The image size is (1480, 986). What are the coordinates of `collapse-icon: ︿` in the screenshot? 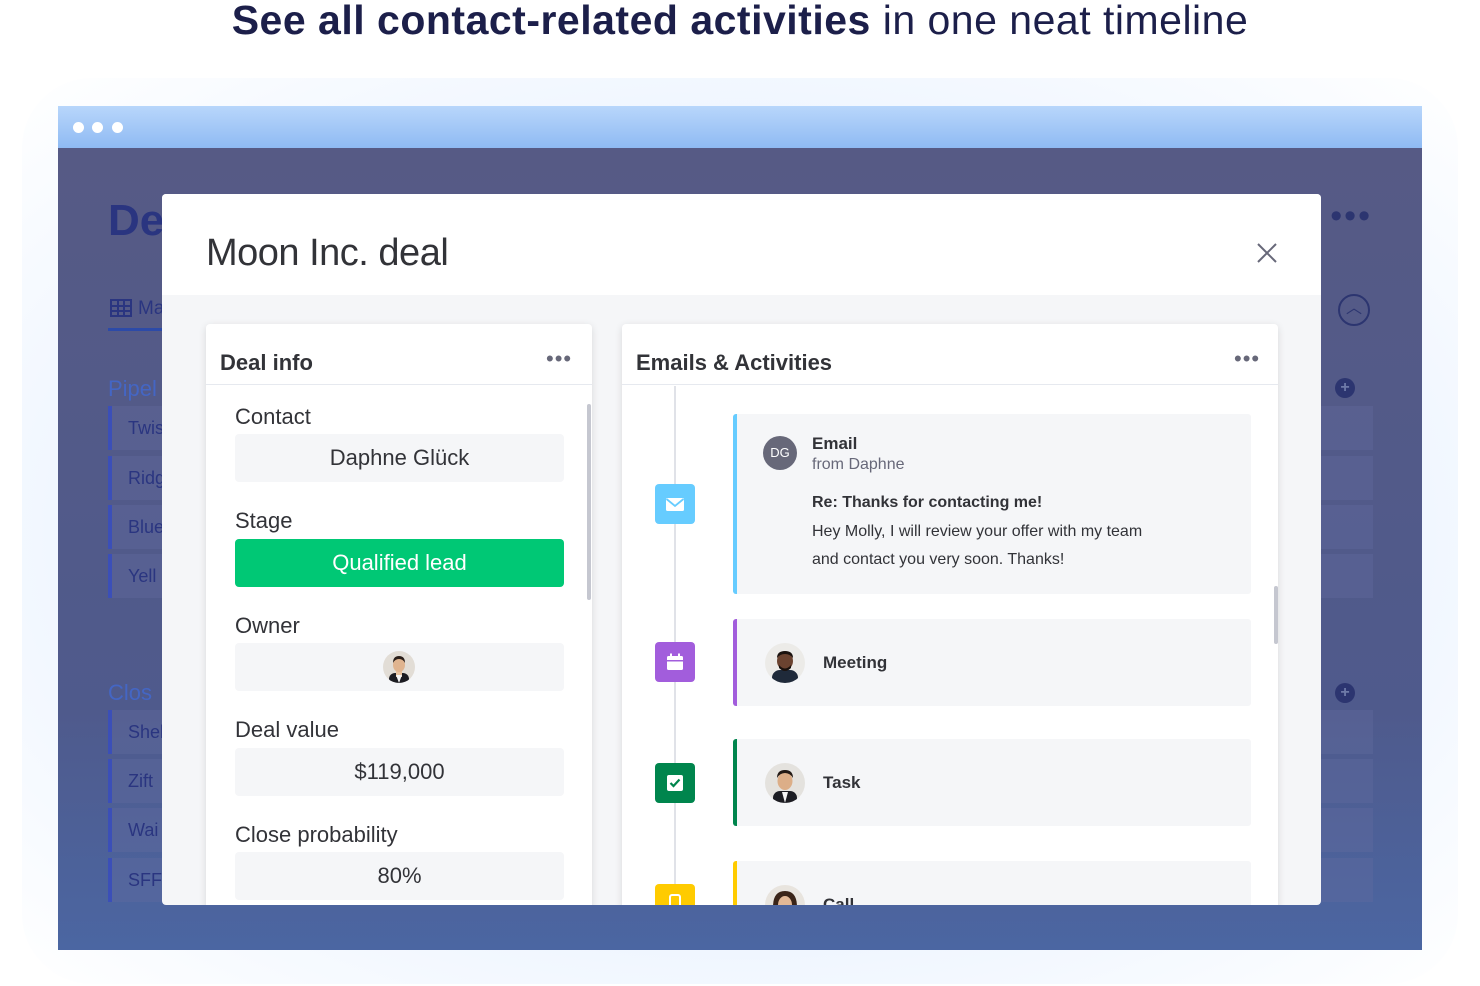 It's located at (1354, 310).